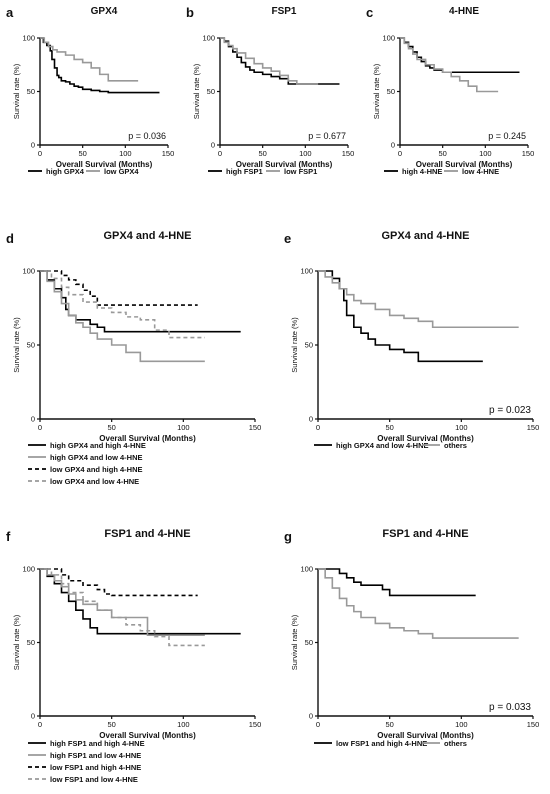  What do you see at coordinates (97, 743) in the screenshot?
I see `legend-label: high FSP1 and high 4-HNE` at bounding box center [97, 743].